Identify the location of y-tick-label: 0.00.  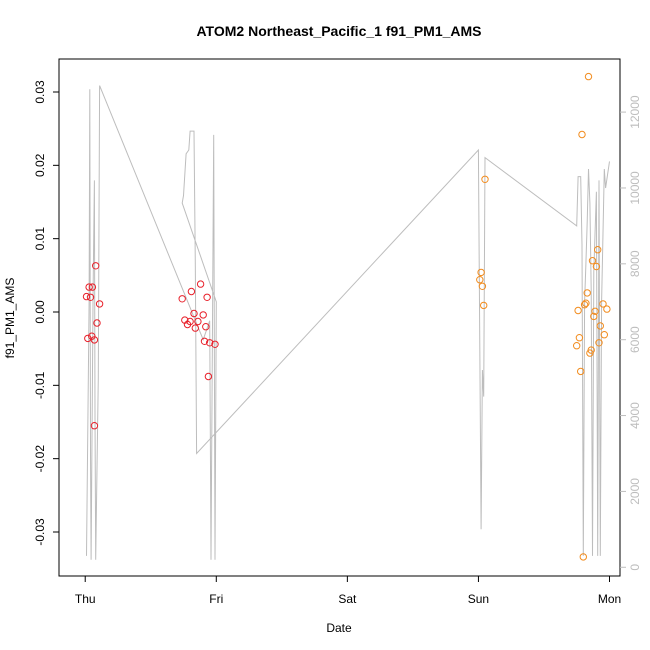
(40, 312).